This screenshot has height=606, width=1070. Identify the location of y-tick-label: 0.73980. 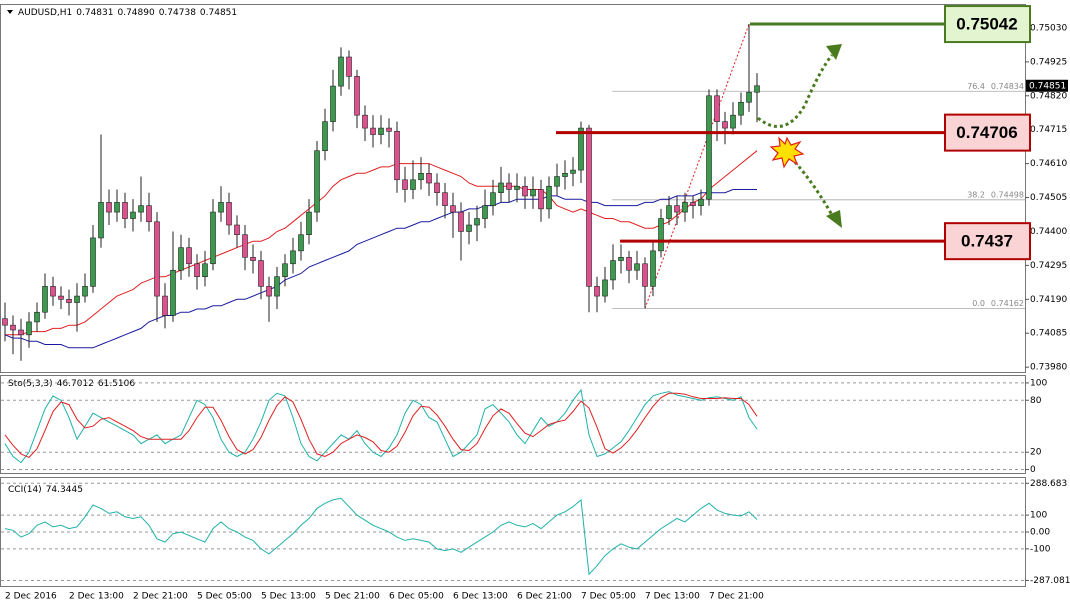
(1048, 368).